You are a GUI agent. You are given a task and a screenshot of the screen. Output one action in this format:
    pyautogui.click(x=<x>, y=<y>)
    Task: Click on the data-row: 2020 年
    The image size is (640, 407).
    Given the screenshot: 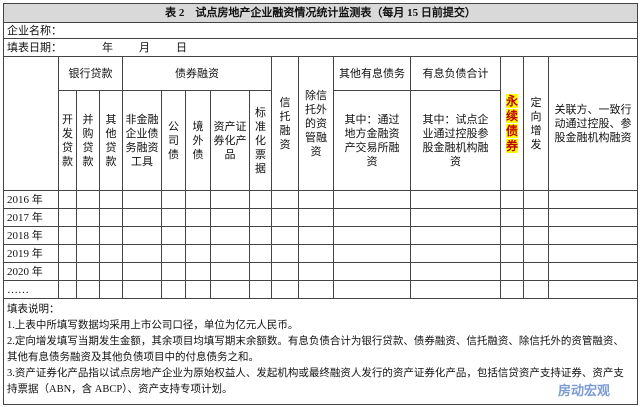 What is the action you would take?
    pyautogui.click(x=320, y=271)
    